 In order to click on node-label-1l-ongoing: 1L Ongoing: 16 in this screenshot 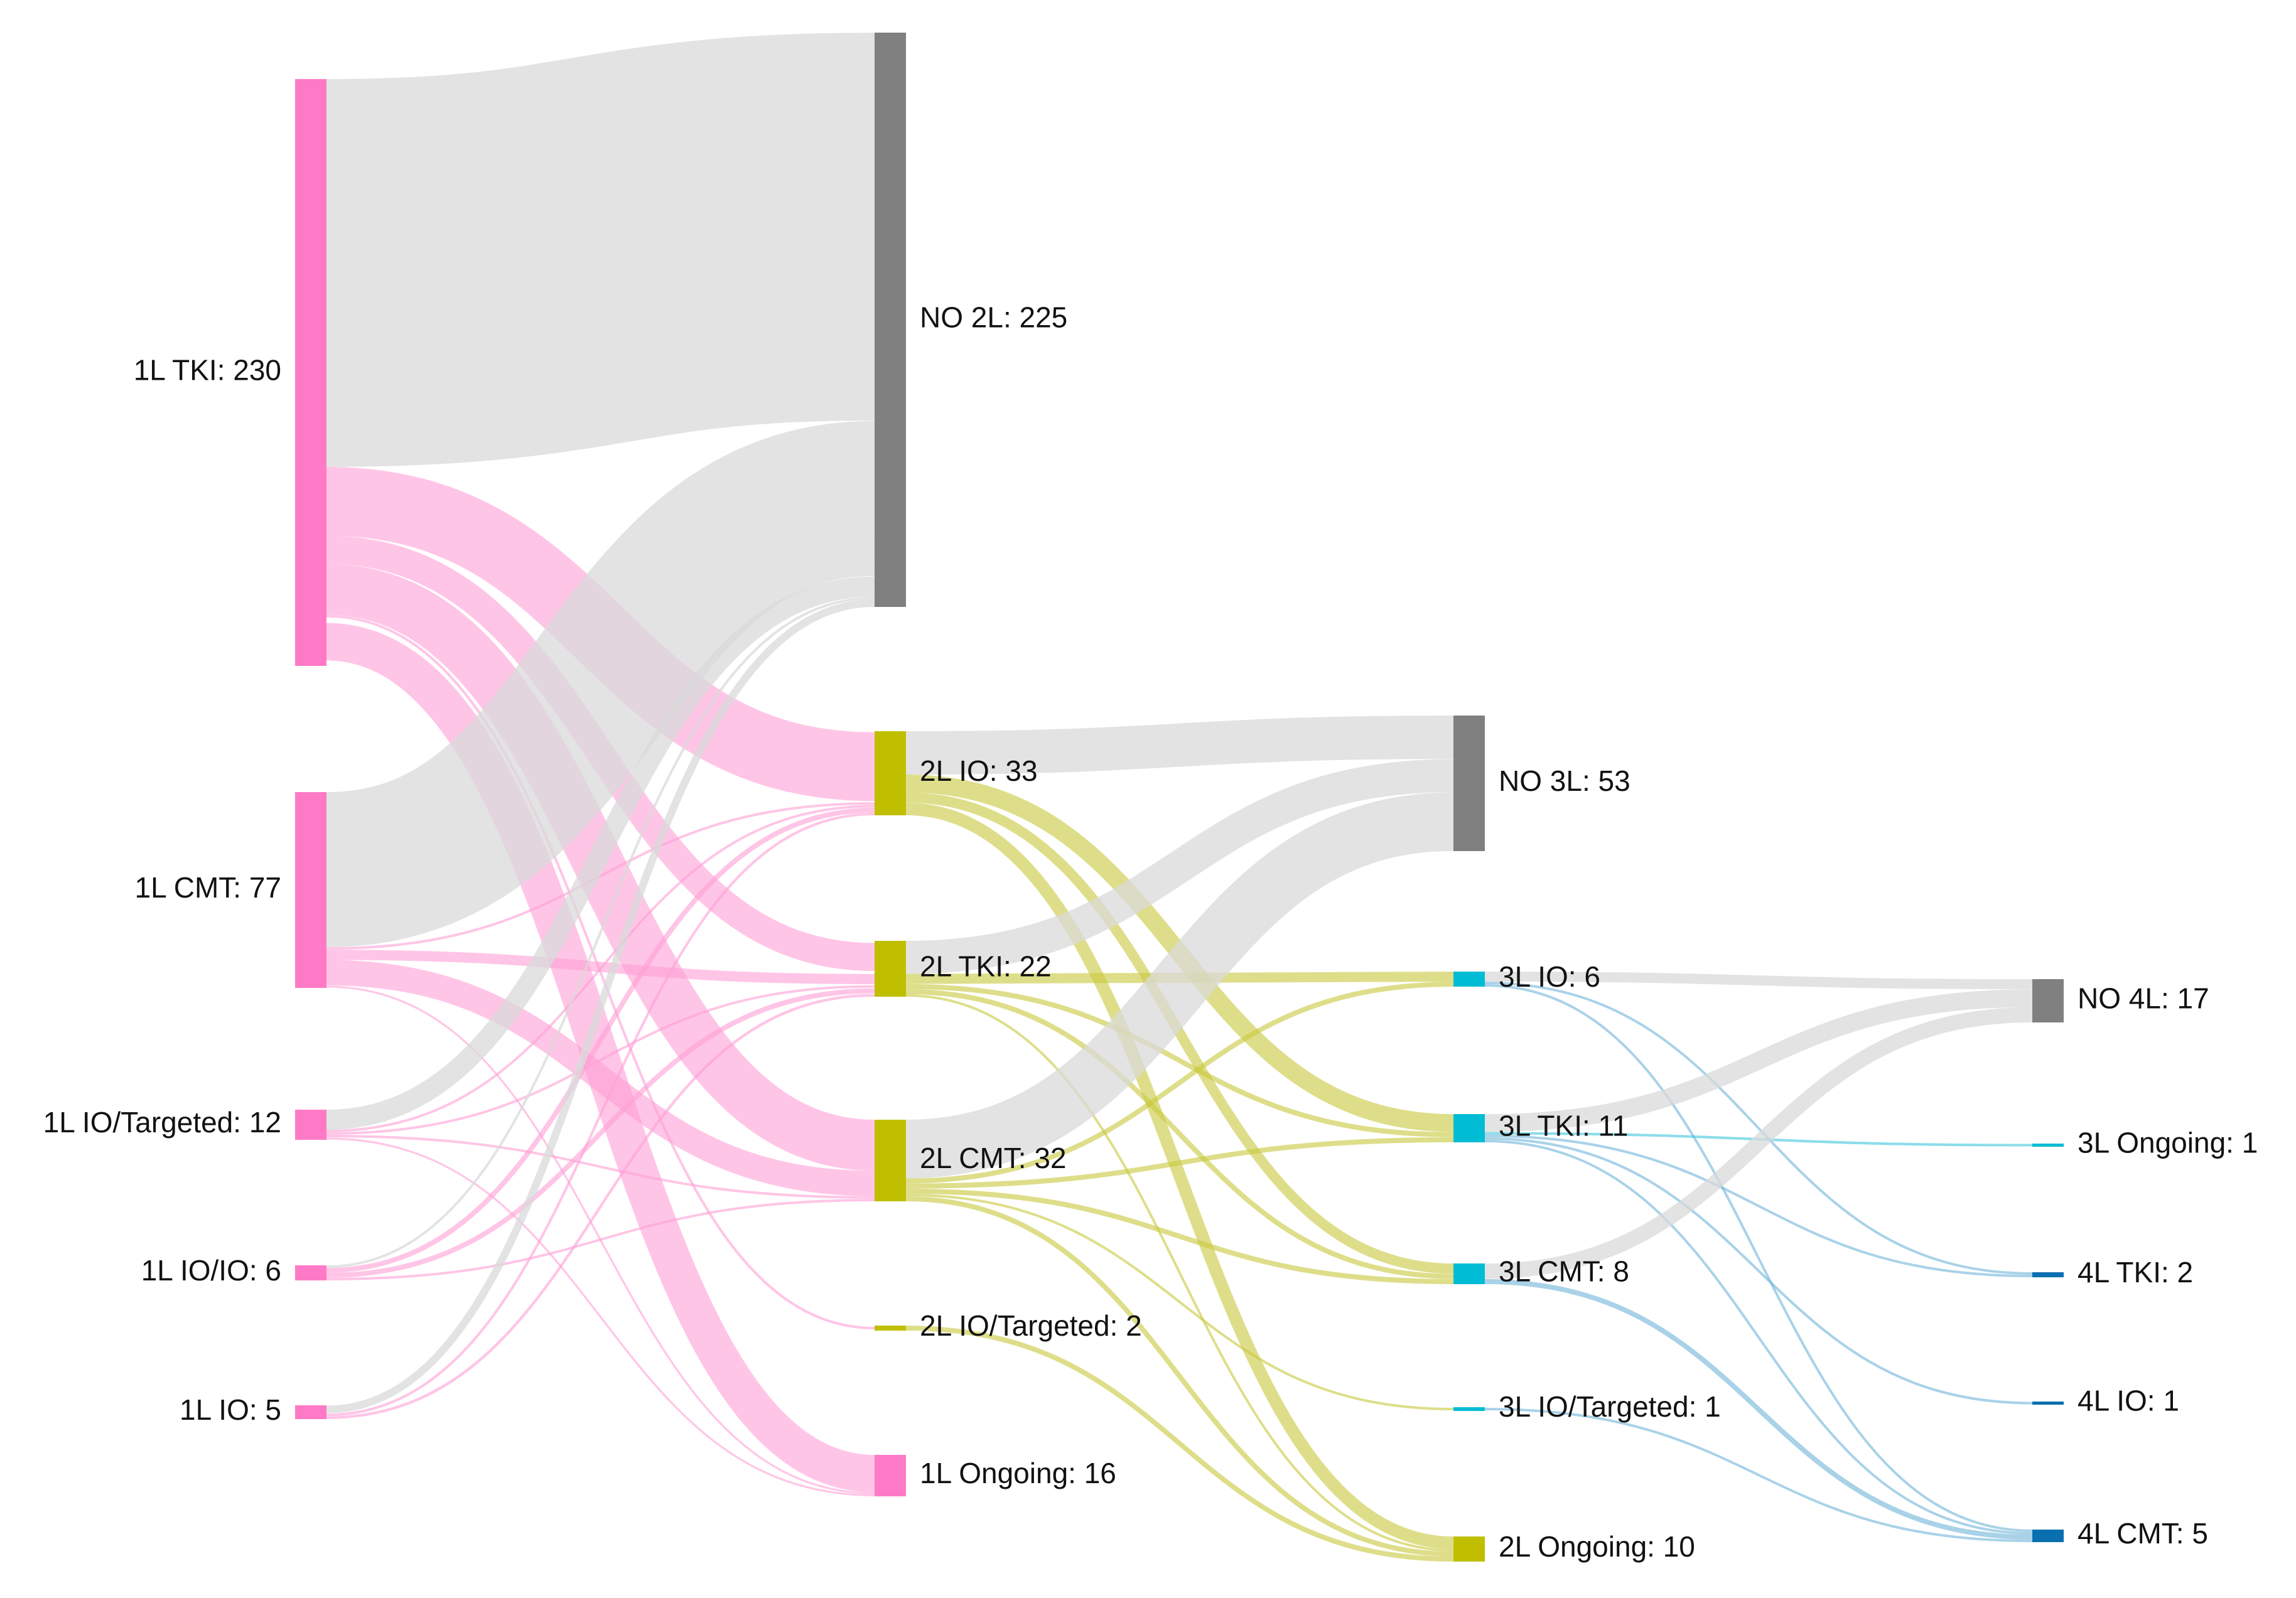, I will do `click(1018, 1473)`.